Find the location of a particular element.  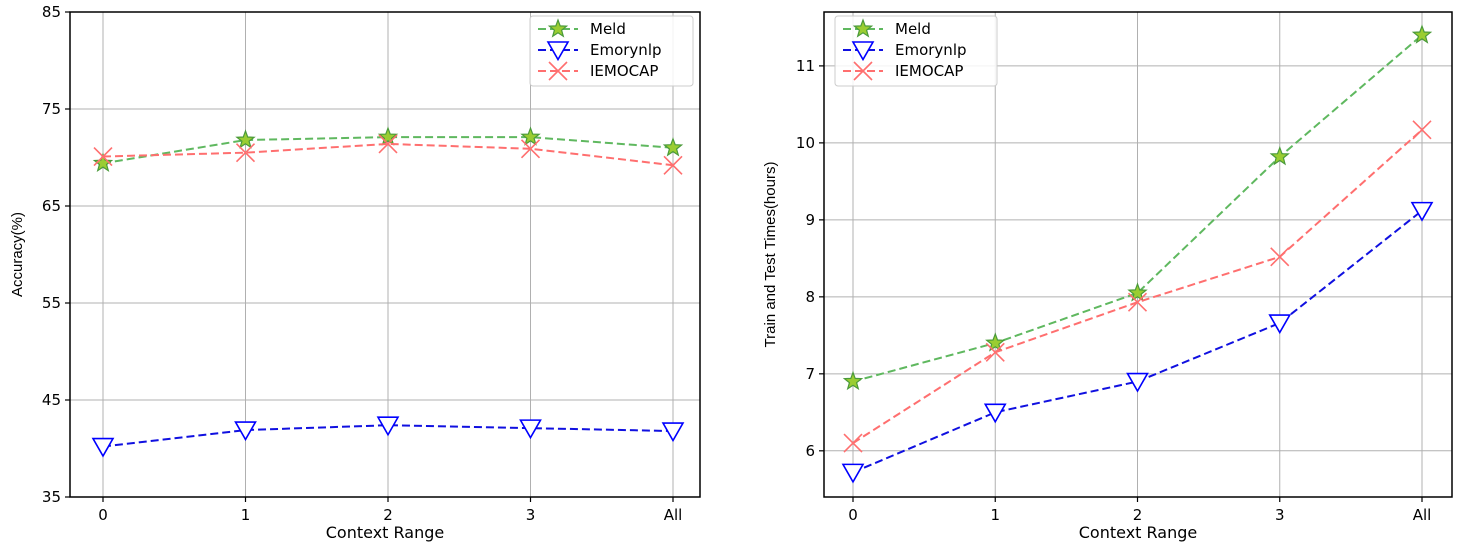

series-line-meld is located at coordinates (388, 150).